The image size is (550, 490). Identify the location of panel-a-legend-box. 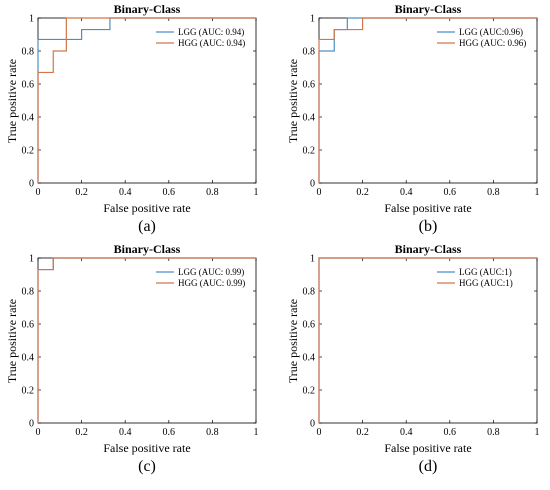
(202, 37).